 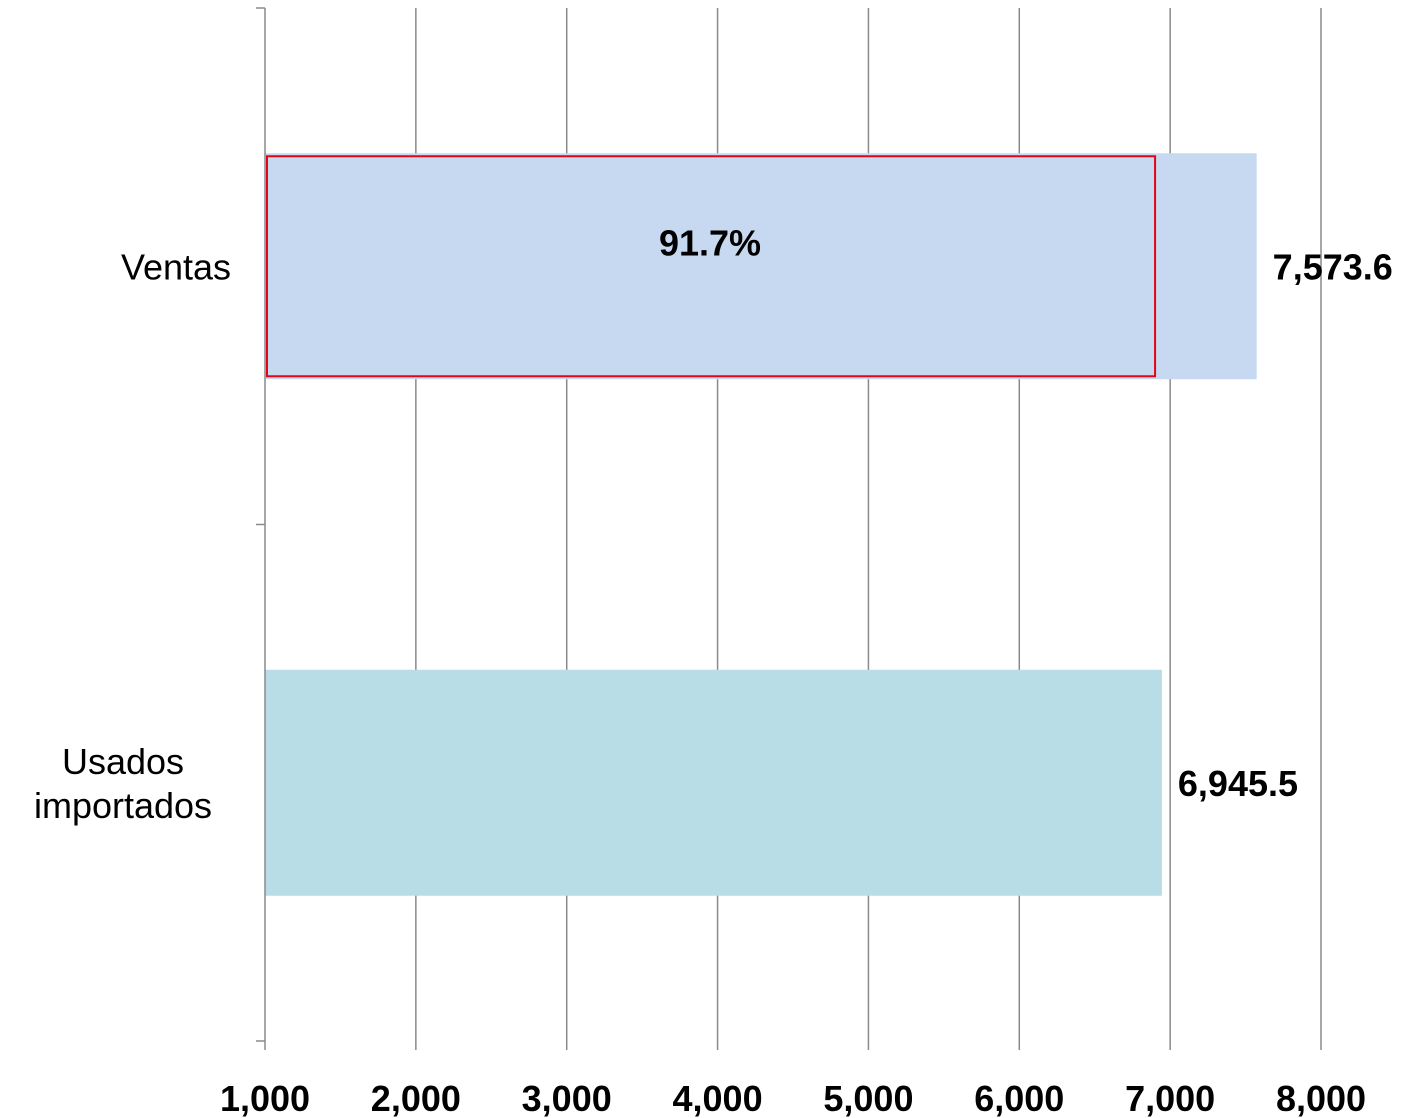 I want to click on category-label-1: Usados importados, so click(x=123, y=783).